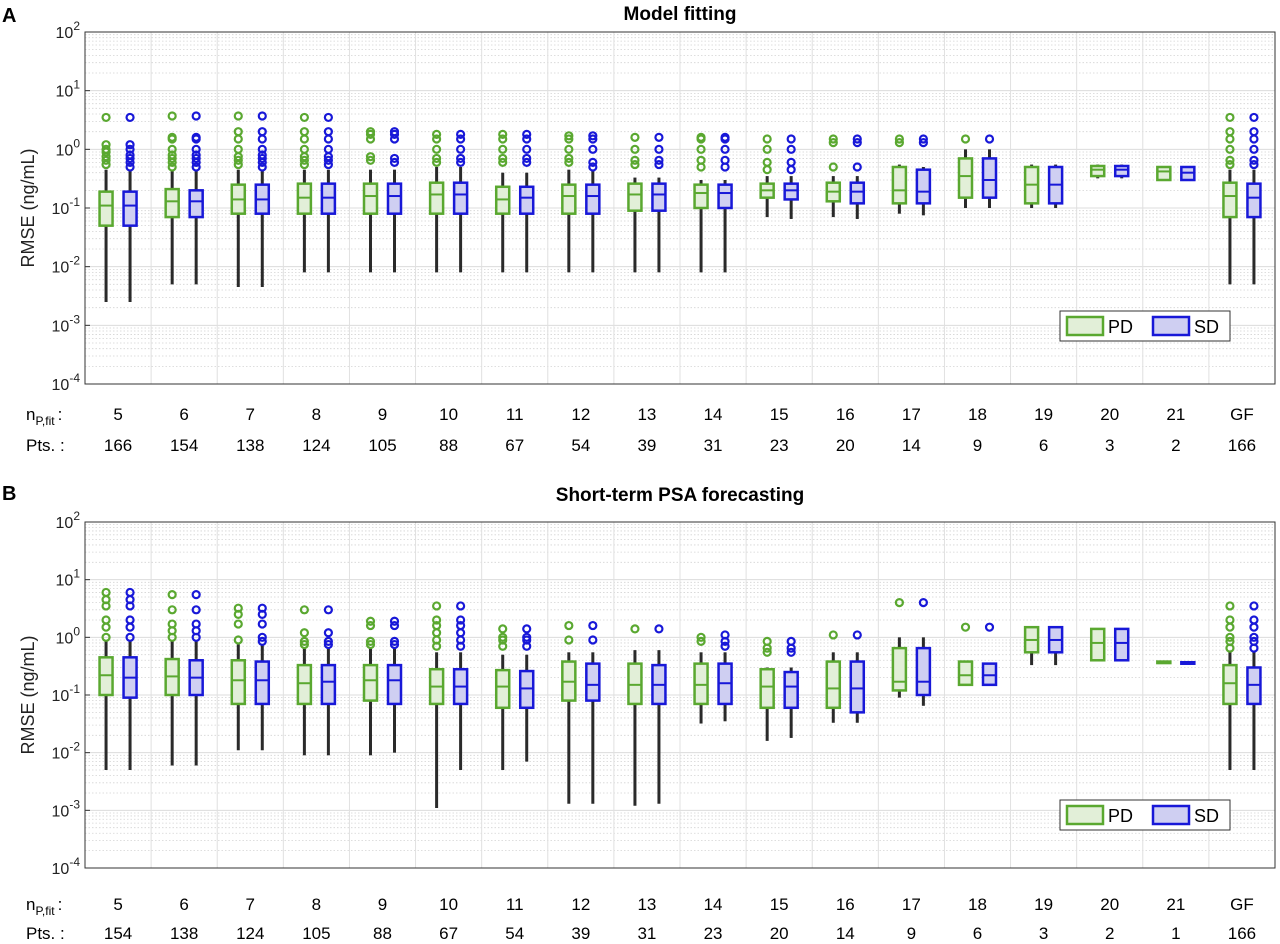  I want to click on pts-count-label: 166, so click(118, 445).